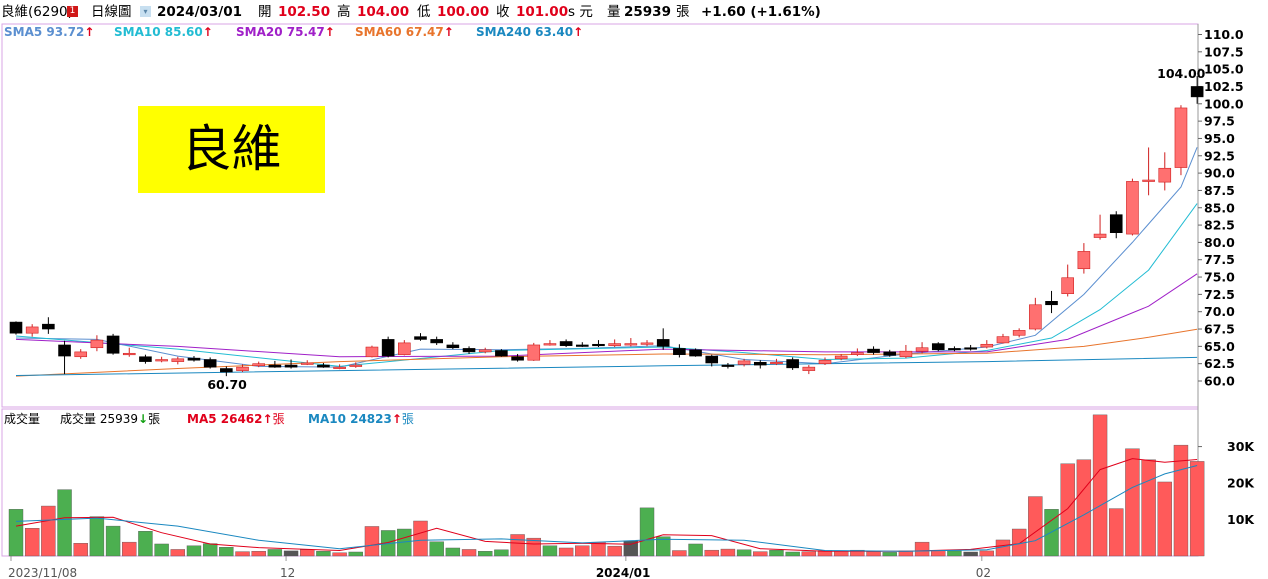 This screenshot has height=579, width=1268. Describe the element at coordinates (1219, 173) in the screenshot. I see `y-tick-label: 90.0` at that location.